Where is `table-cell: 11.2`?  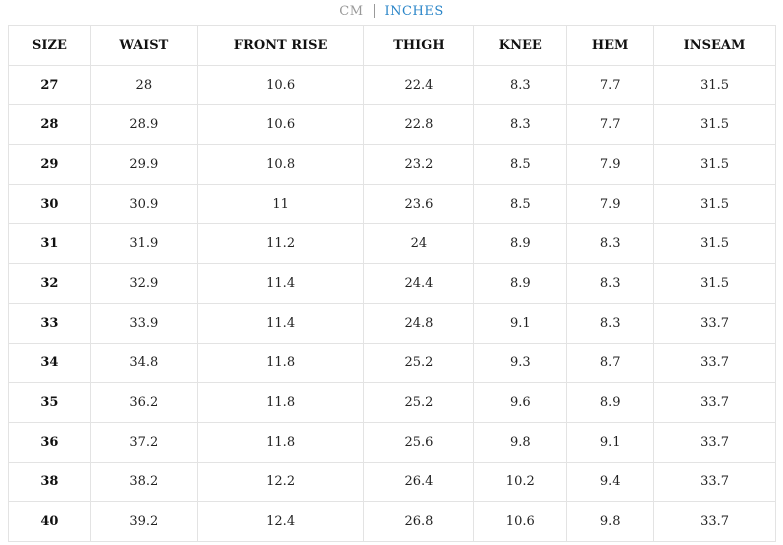
table-cell: 11.2 is located at coordinates (280, 244).